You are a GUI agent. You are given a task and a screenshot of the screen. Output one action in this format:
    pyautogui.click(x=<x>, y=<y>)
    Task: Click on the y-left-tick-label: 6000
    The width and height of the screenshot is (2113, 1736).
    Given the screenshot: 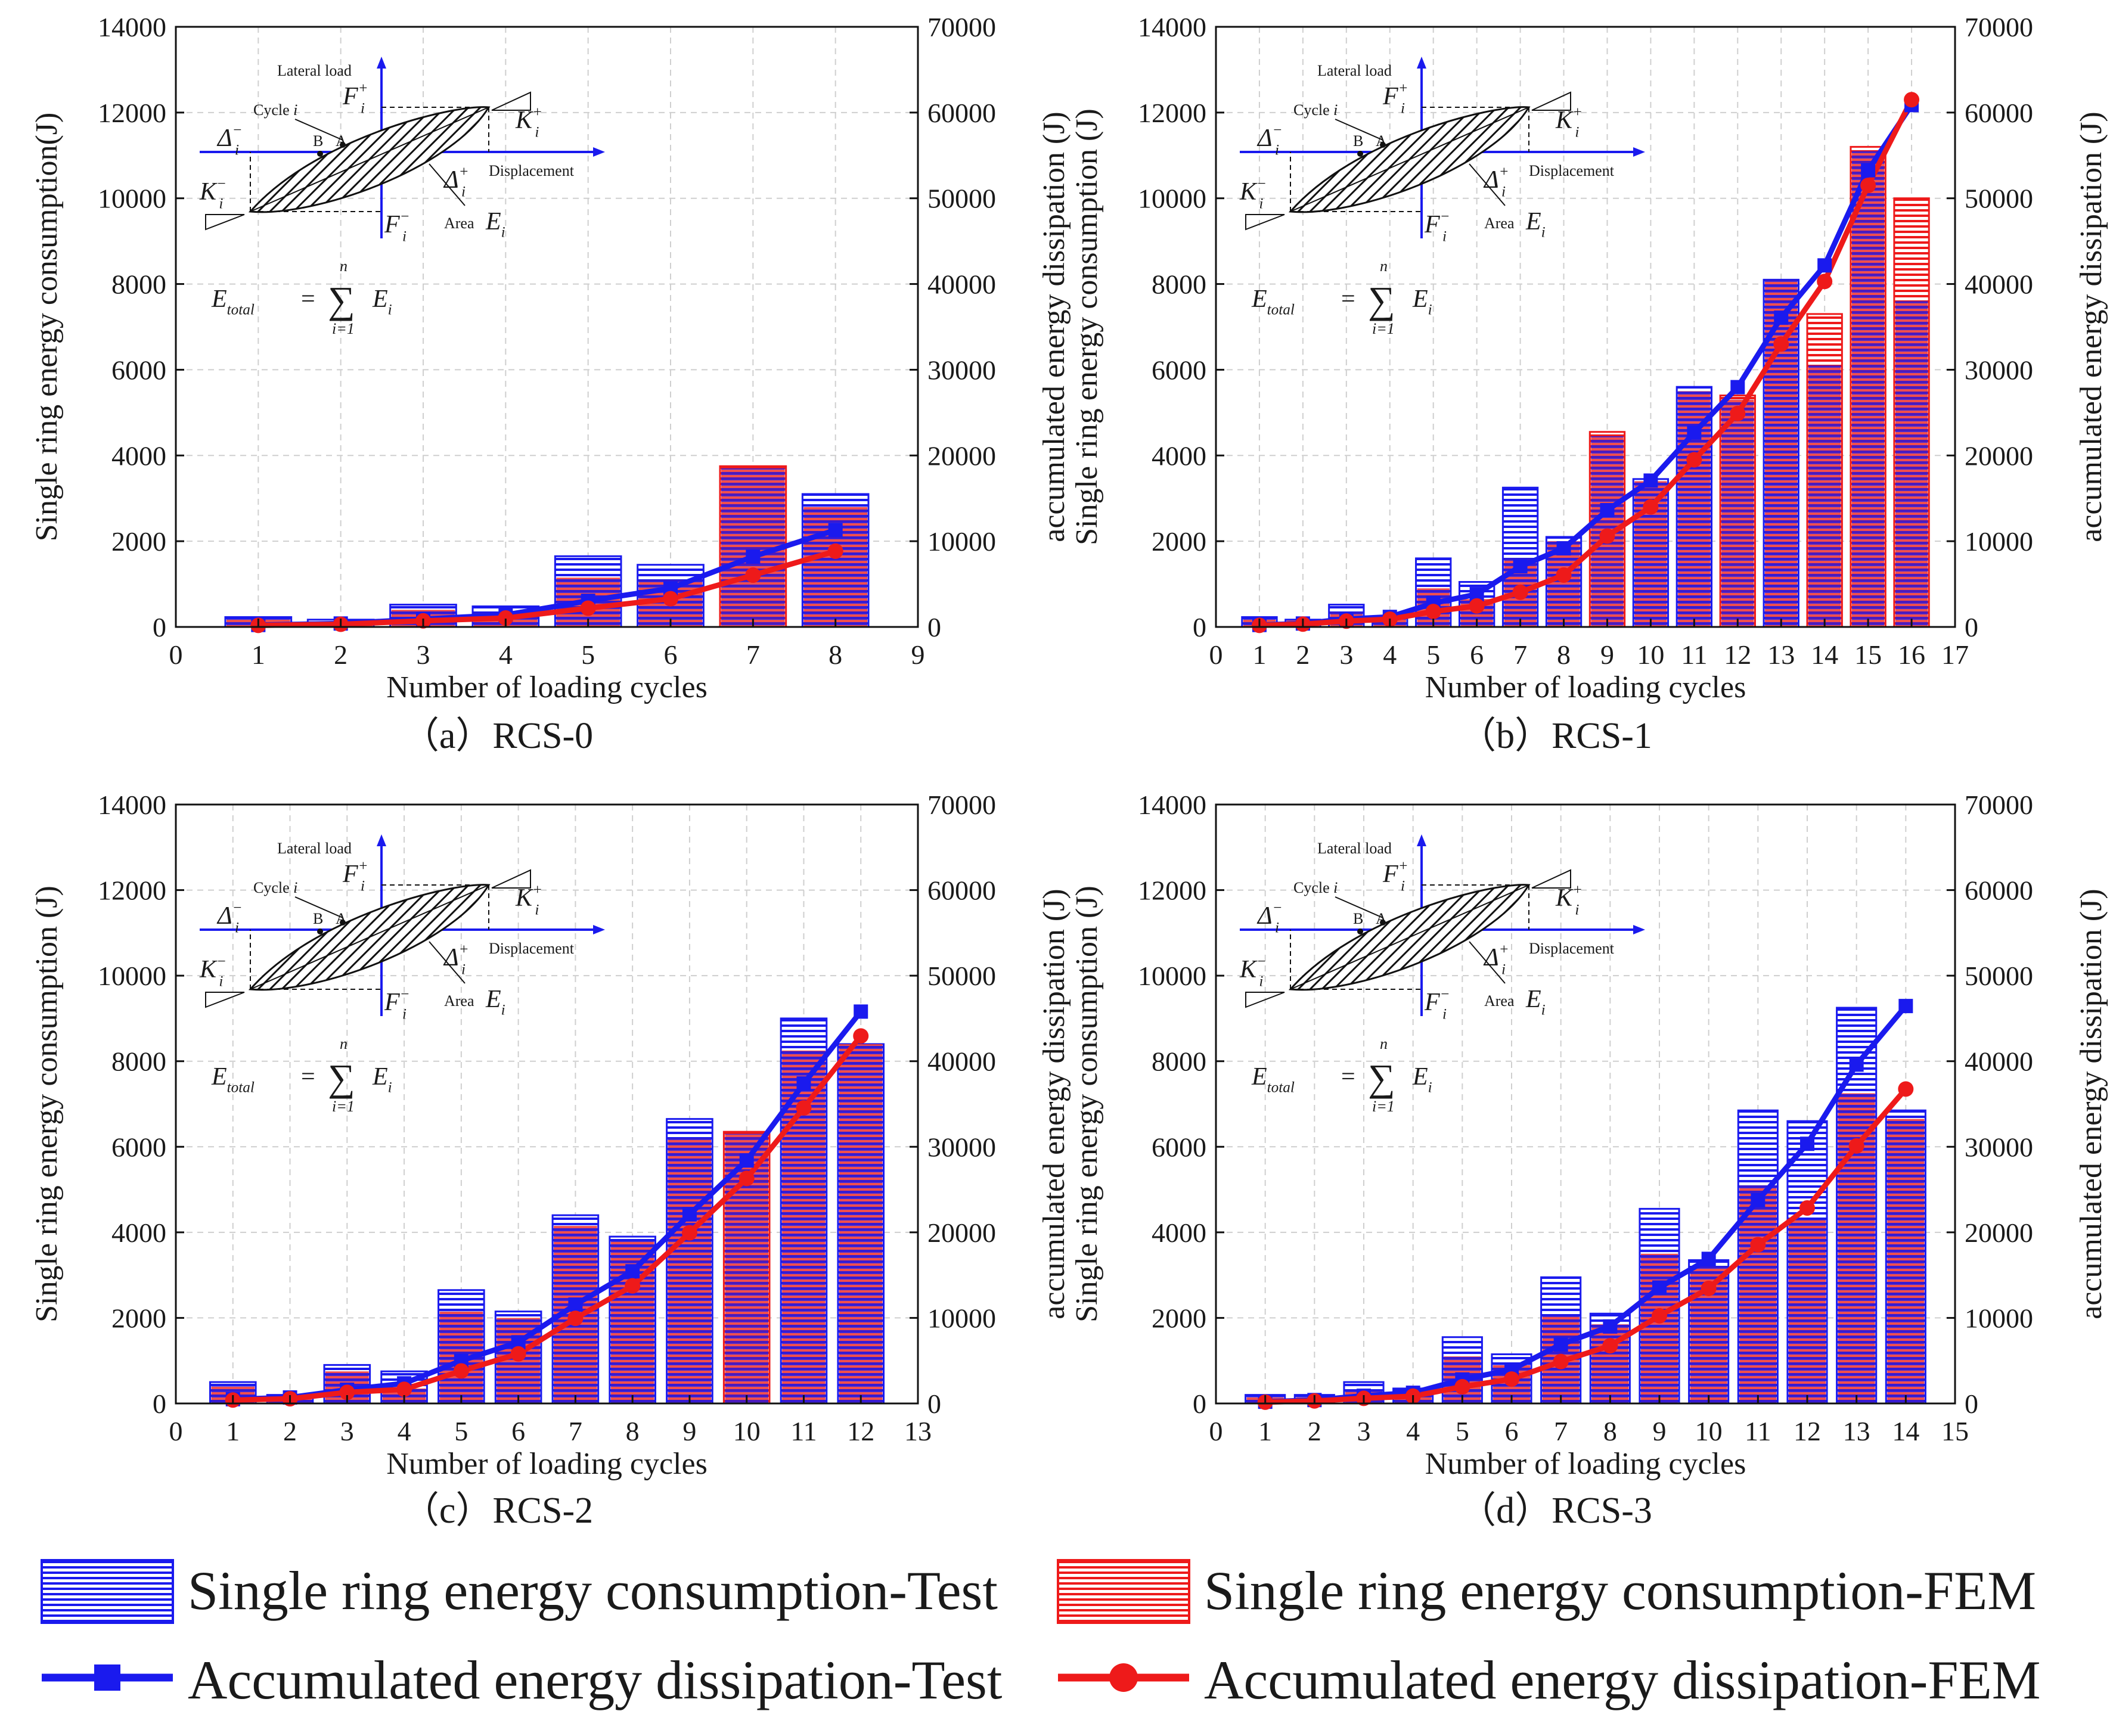 What is the action you would take?
    pyautogui.click(x=138, y=1147)
    